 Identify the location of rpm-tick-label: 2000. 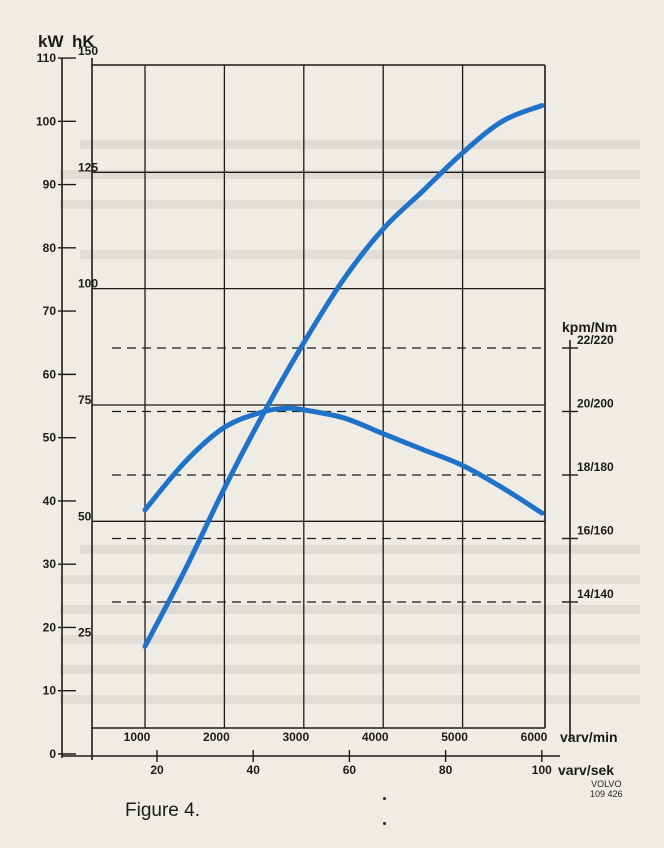
(216, 737).